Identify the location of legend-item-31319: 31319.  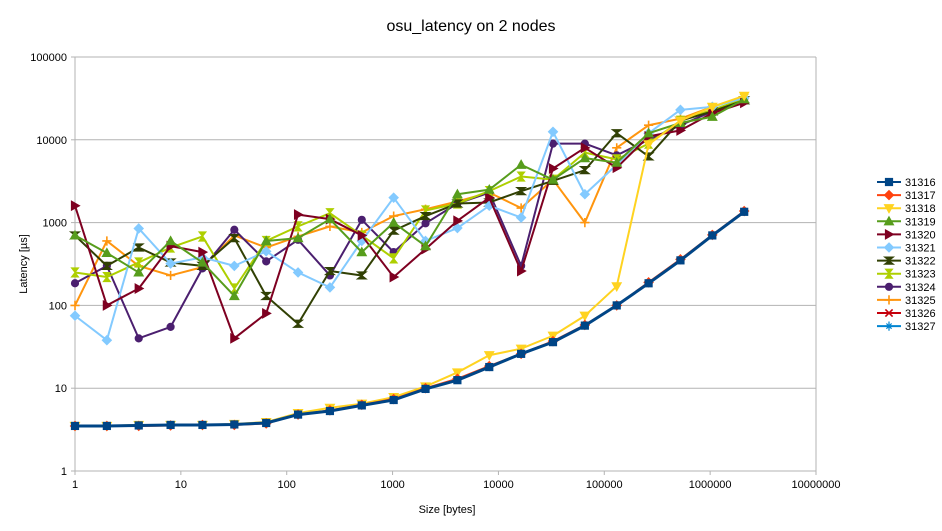
(906, 221).